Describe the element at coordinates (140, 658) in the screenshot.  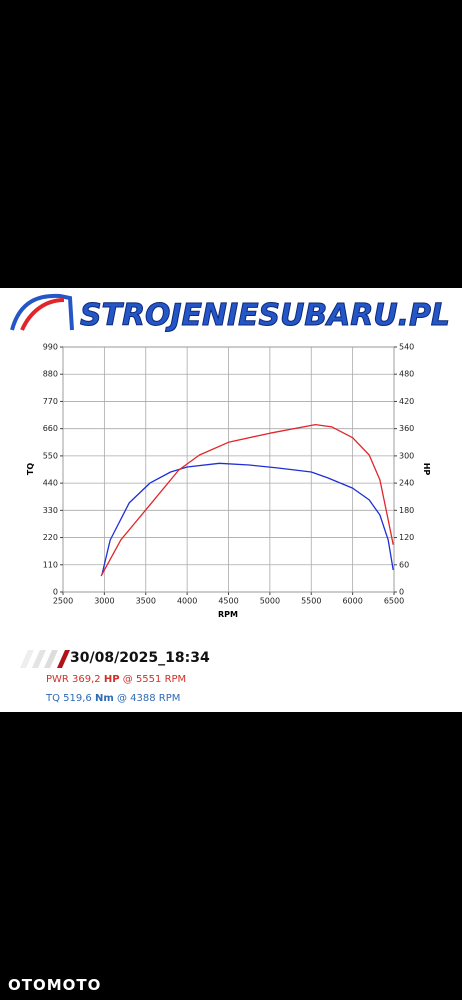
I see `report-date: 30/08/2025_18:34` at that location.